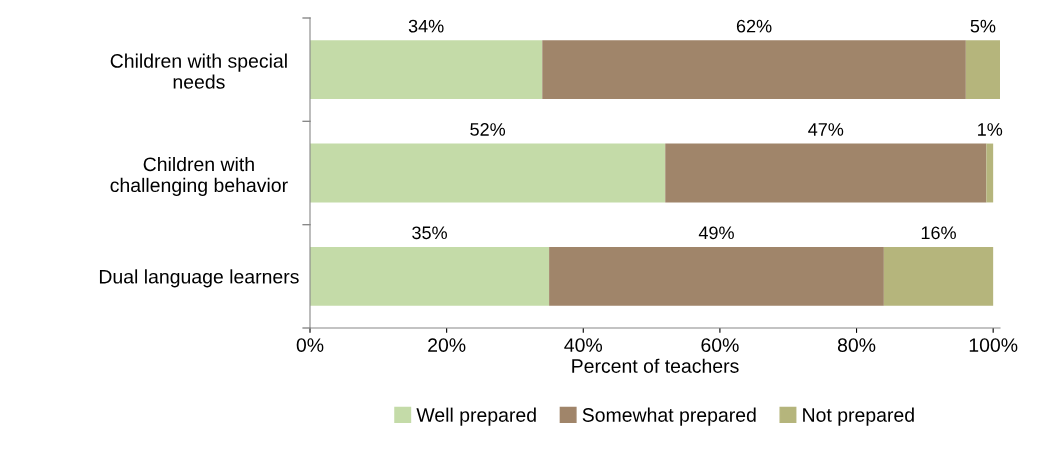  Describe the element at coordinates (938, 233) in the screenshot. I see `data-label: 16%` at that location.